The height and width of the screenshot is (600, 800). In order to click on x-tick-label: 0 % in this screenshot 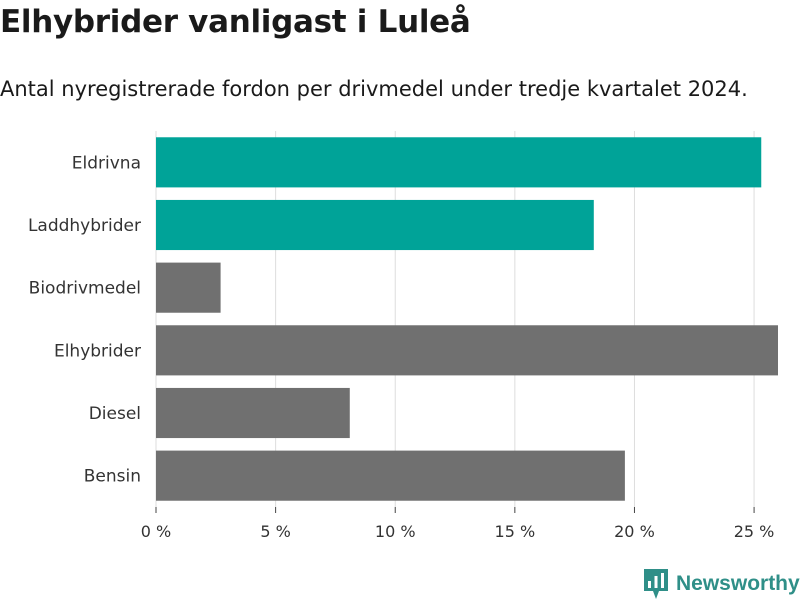, I will do `click(156, 531)`.